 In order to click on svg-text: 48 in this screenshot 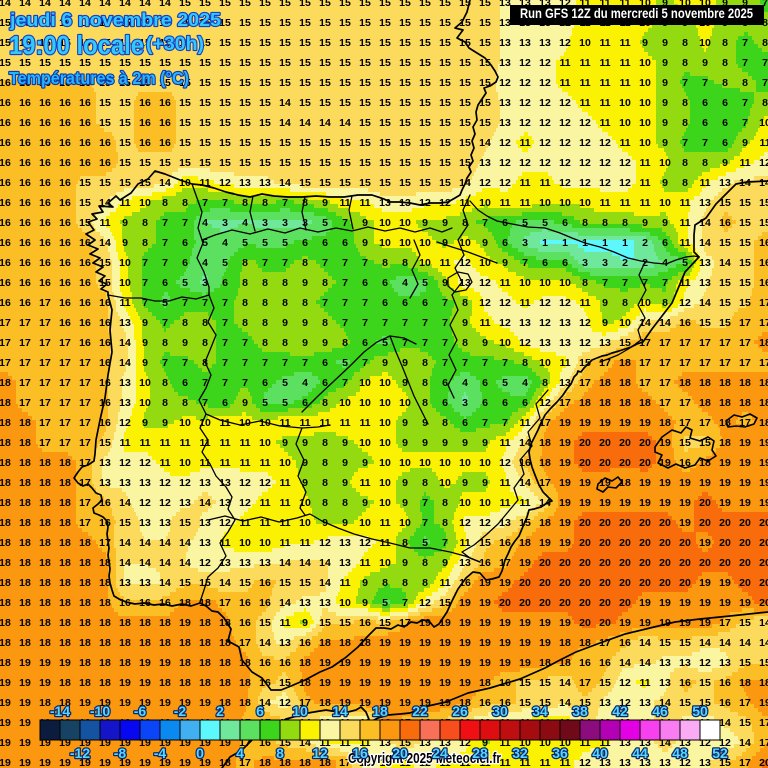, I will do `click(680, 753)`.